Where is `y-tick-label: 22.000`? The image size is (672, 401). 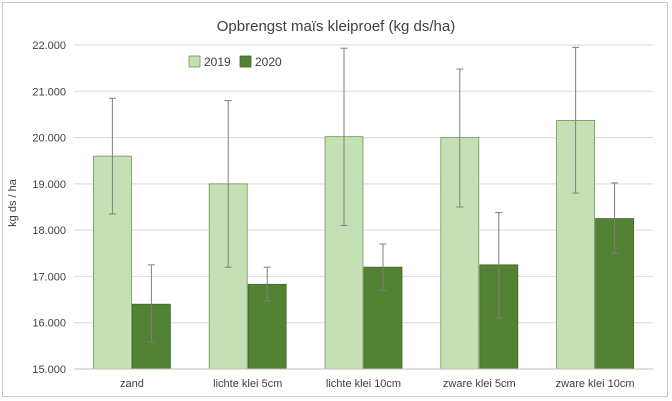
y-tick-label: 22.000 is located at coordinates (49, 46).